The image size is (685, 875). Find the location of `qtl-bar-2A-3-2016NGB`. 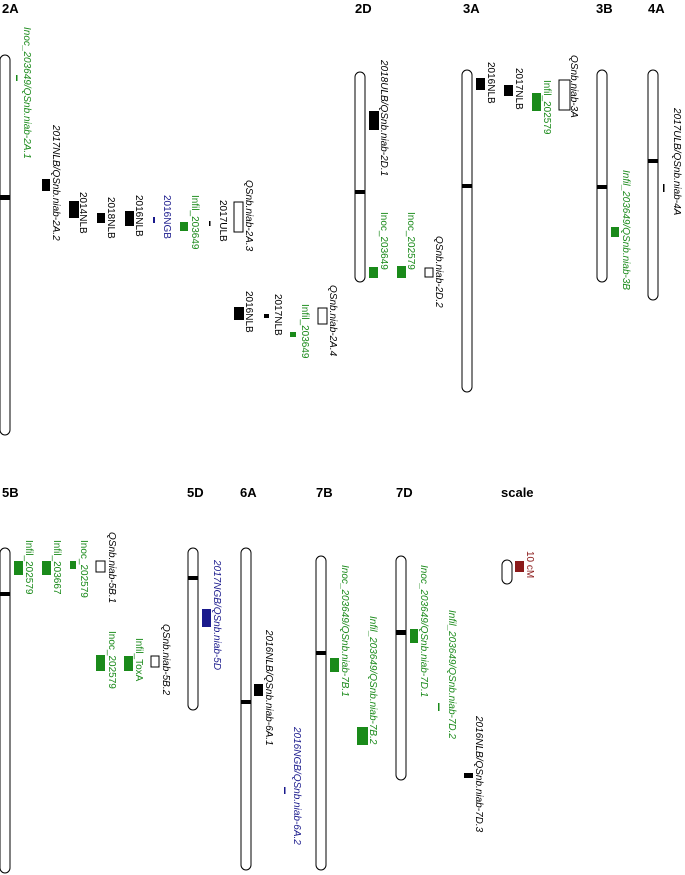

qtl-bar-2A-3-2016NGB is located at coordinates (154, 220).